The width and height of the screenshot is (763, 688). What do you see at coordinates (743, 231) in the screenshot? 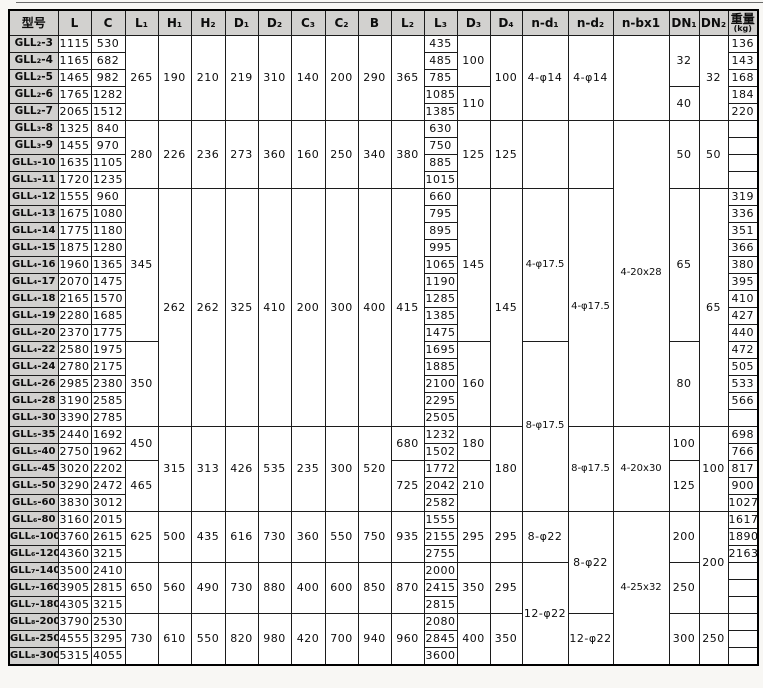
I see `cell-weight: 351` at bounding box center [743, 231].